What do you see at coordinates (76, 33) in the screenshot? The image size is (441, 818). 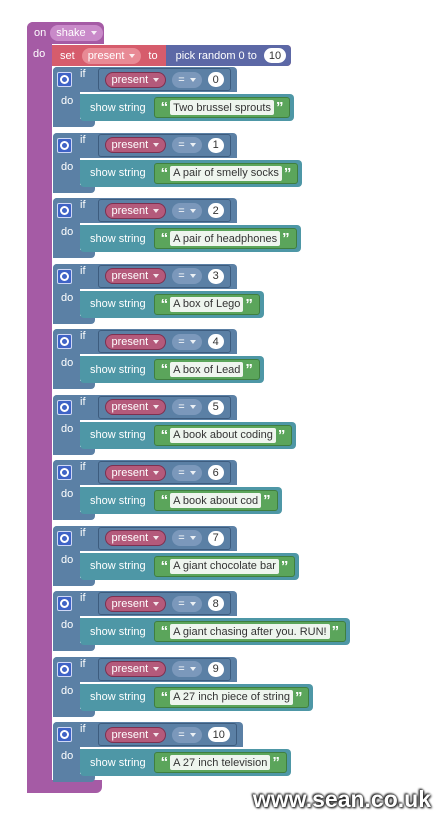 I see `gesture-dropdown: shake` at bounding box center [76, 33].